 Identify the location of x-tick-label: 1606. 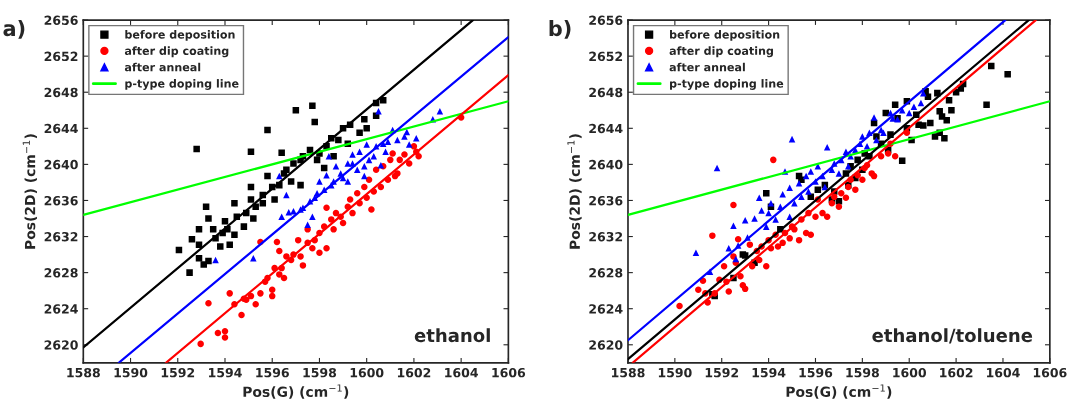
(1050, 372).